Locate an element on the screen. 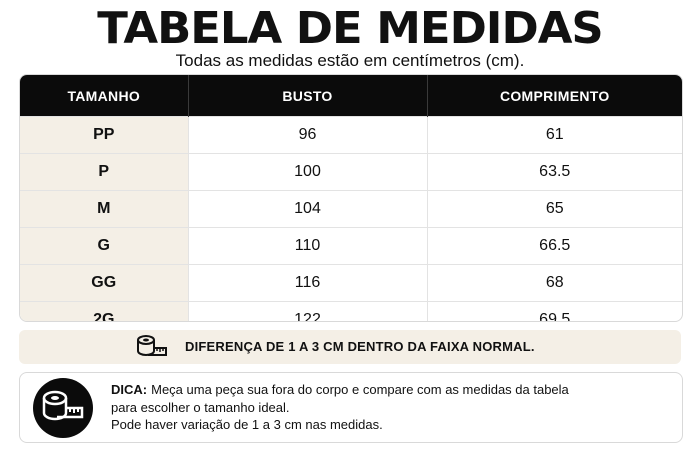 The height and width of the screenshot is (467, 700). table-row: G 110 66.5 is located at coordinates (351, 246).